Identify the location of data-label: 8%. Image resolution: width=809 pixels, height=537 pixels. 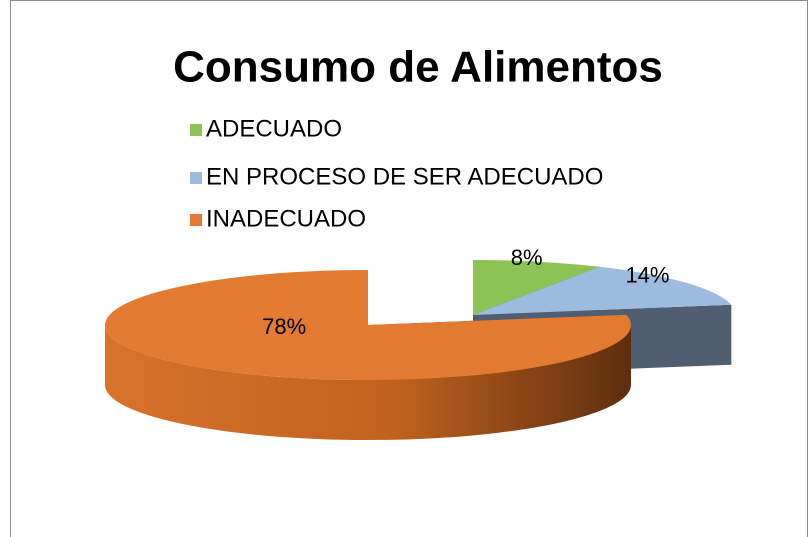
(527, 257).